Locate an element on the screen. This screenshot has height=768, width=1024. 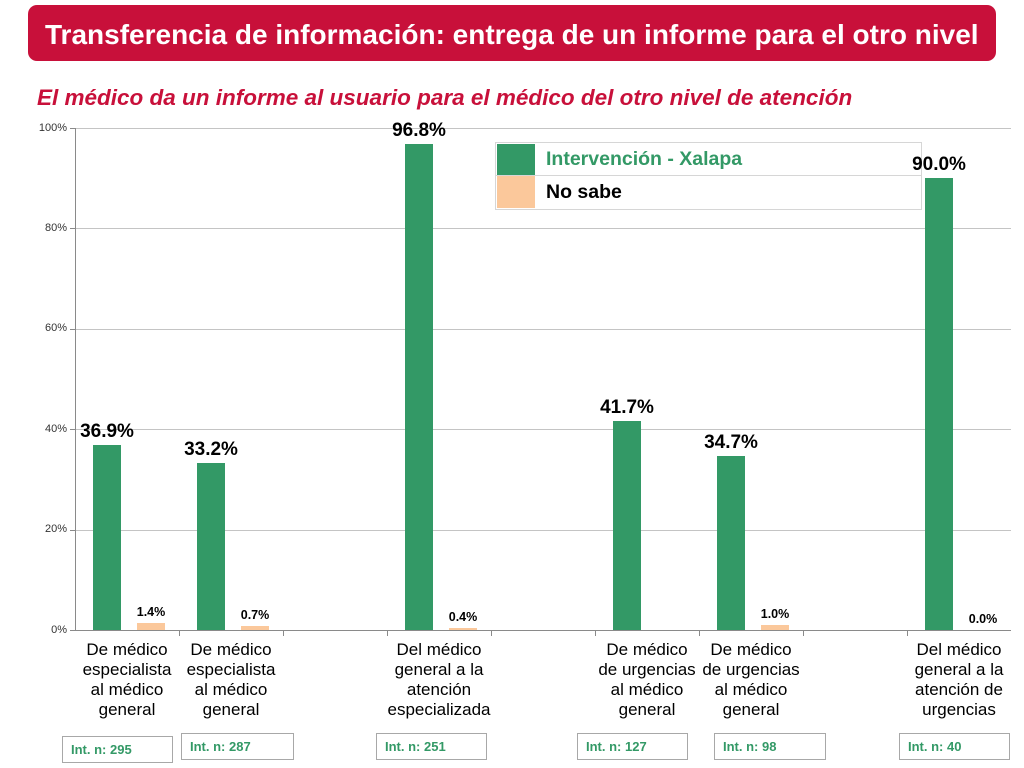
value-label-no-sabe-9: 0.0% is located at coordinates (983, 619).